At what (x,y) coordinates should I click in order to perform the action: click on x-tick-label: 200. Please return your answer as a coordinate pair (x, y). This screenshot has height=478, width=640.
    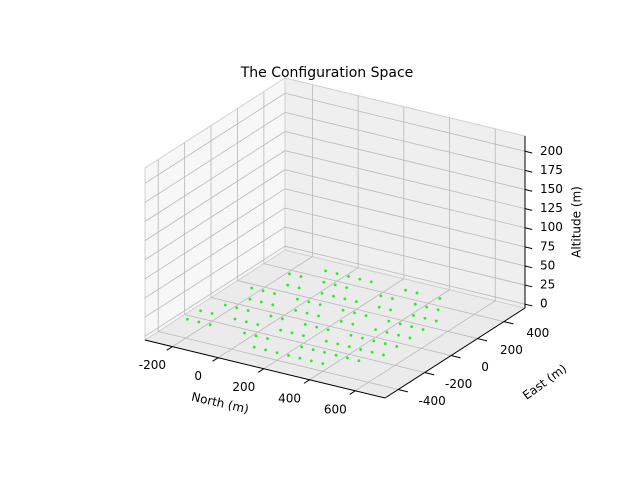
    Looking at the image, I should click on (243, 387).